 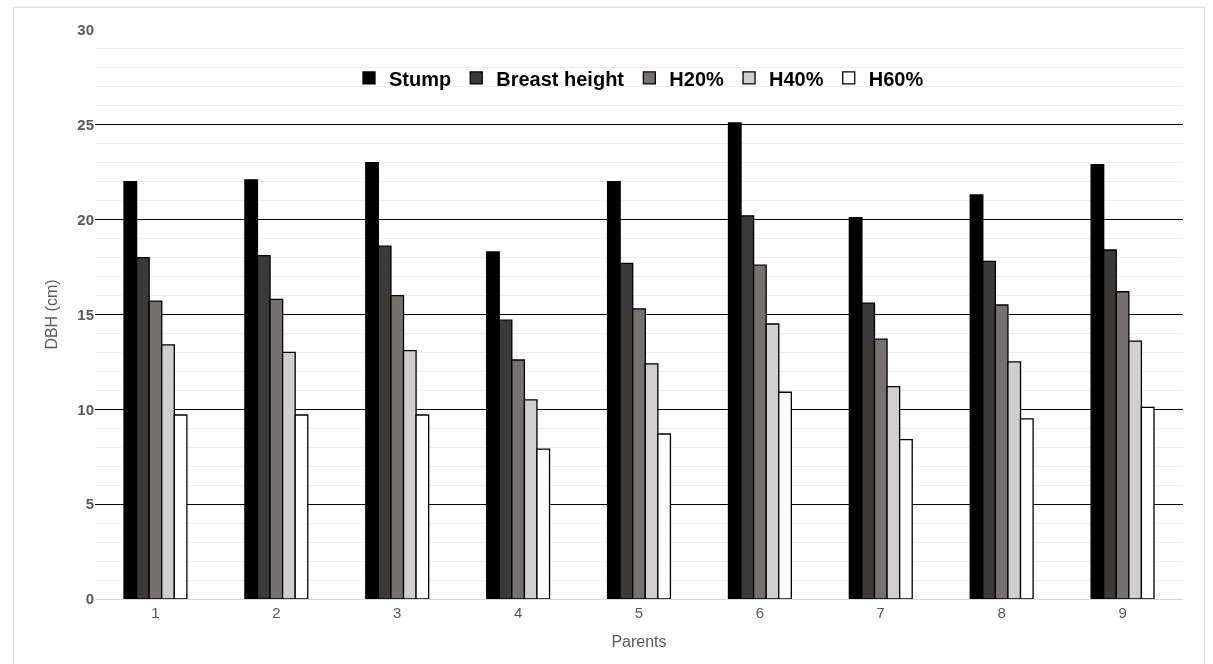 I want to click on x-tick-label: 4, so click(x=518, y=612).